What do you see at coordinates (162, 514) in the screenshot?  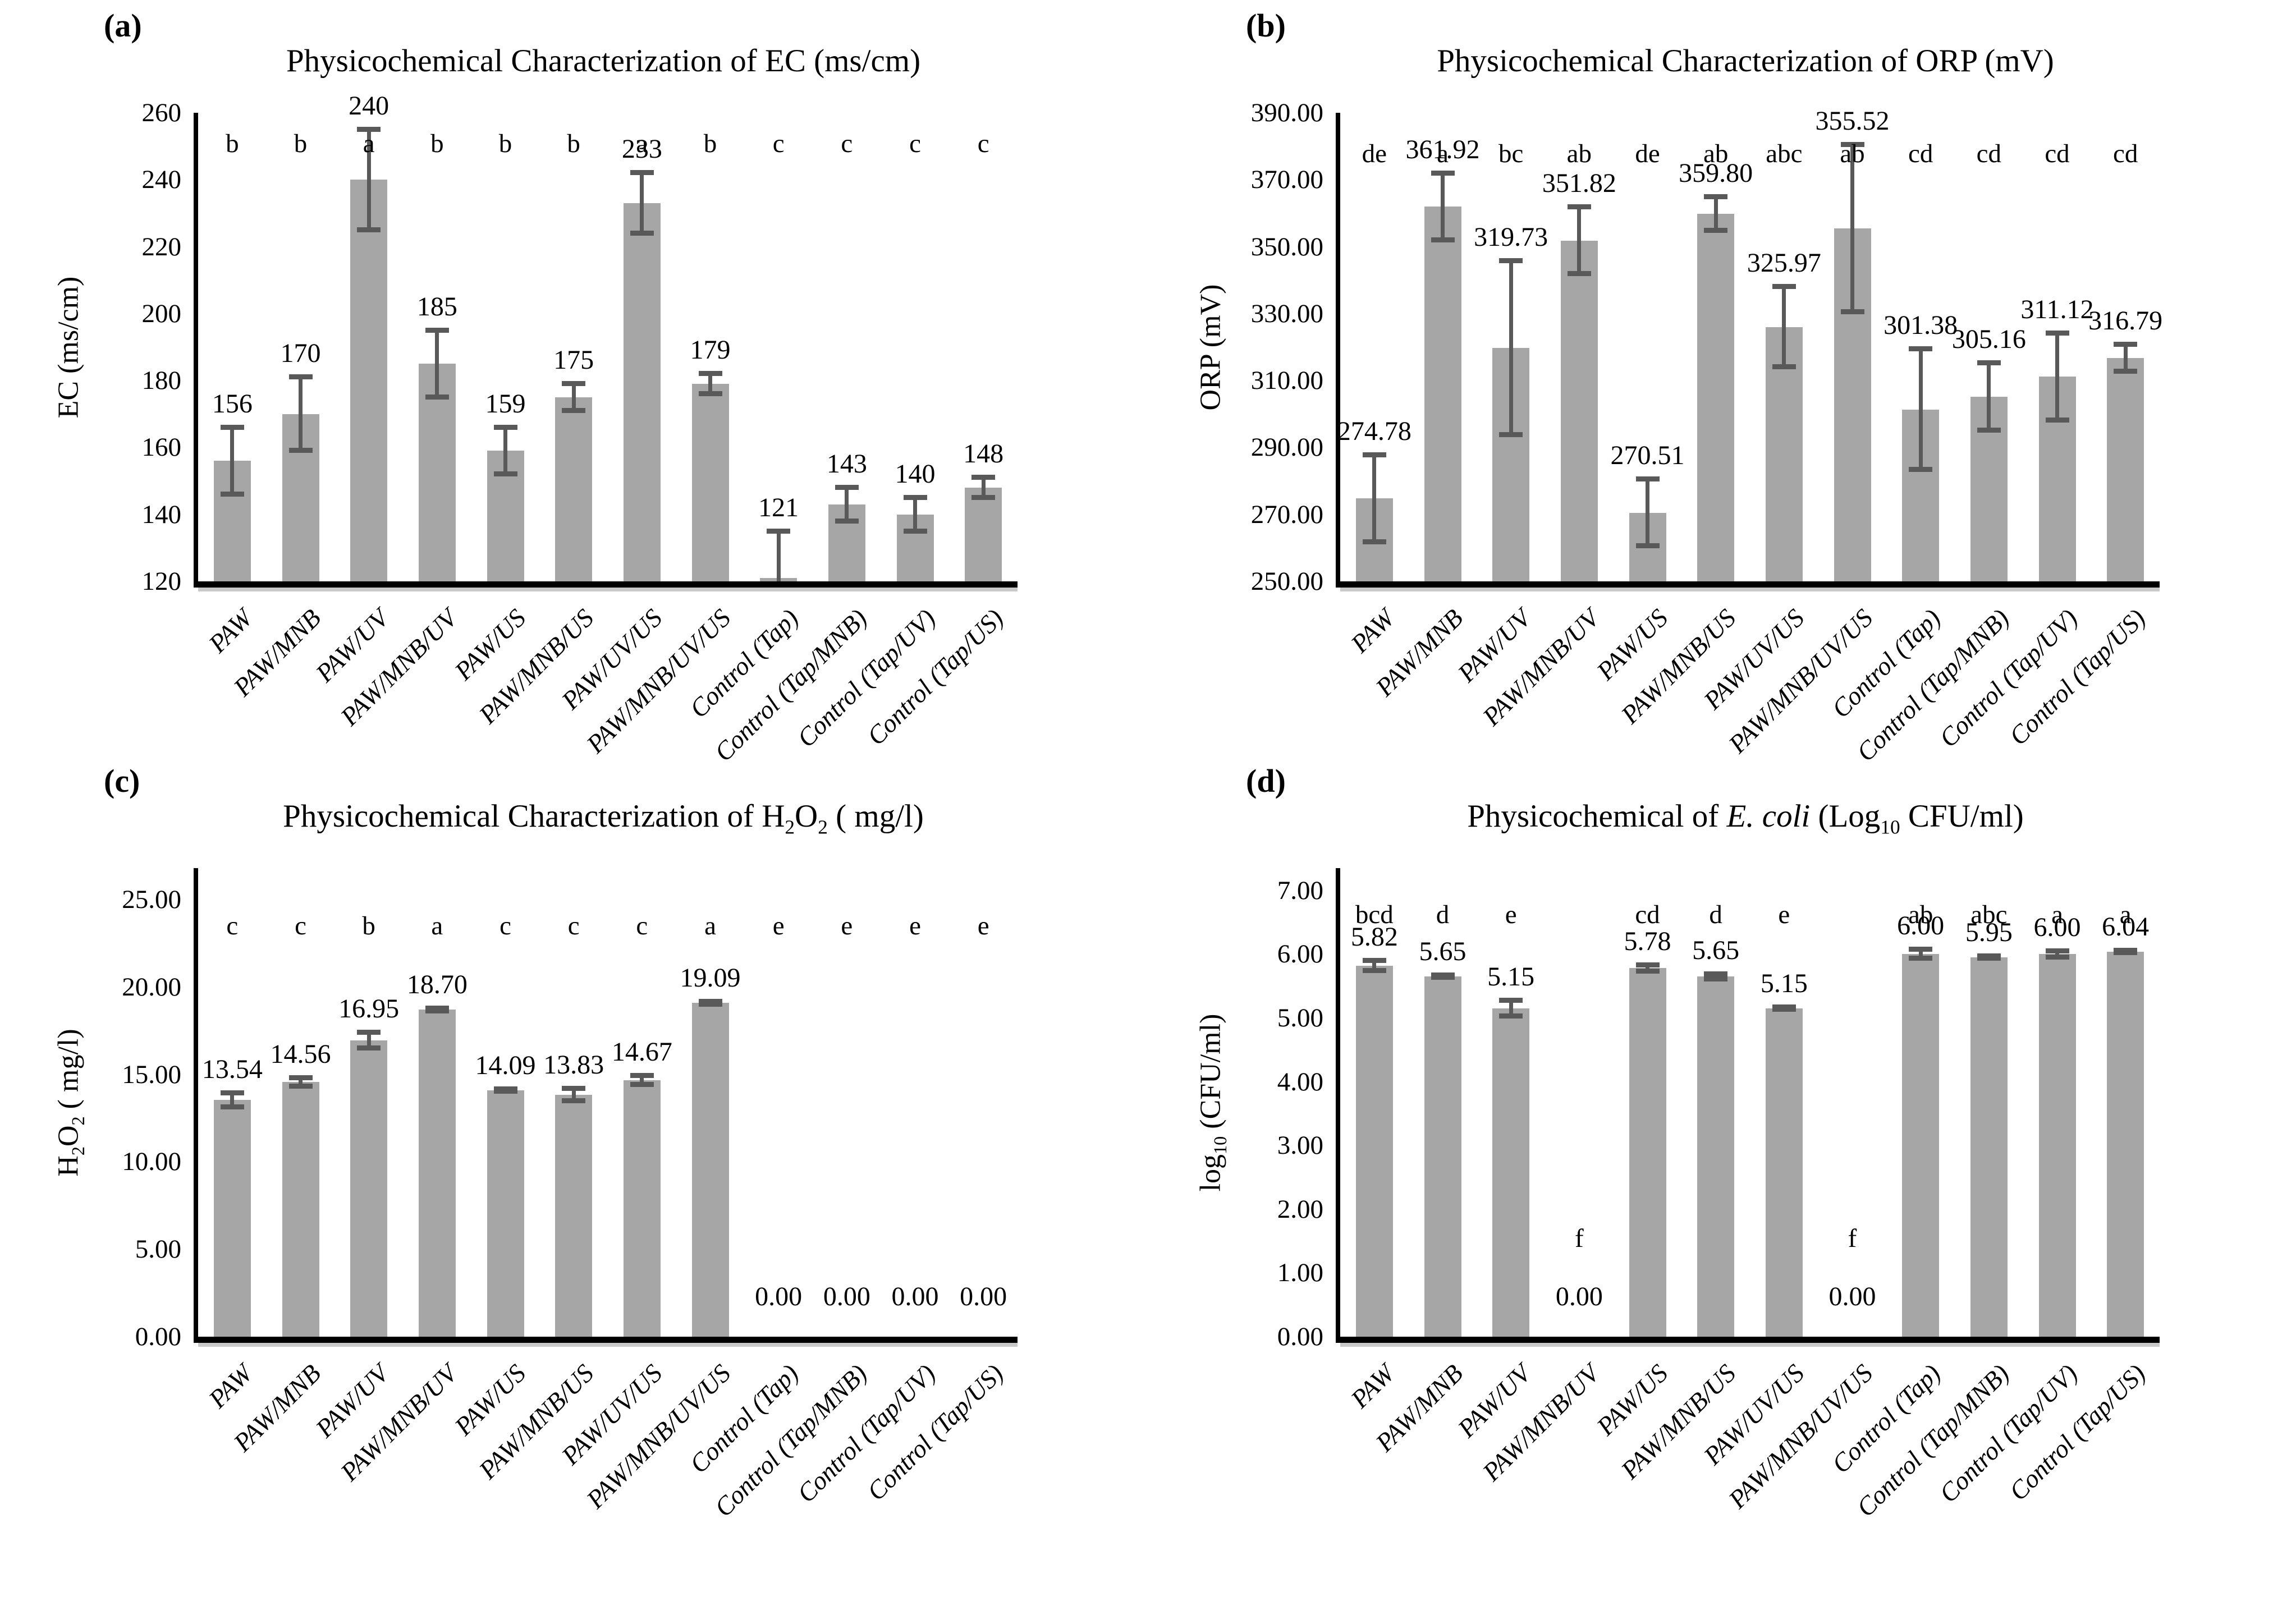 I see `y-axis-tick-label: 140` at bounding box center [162, 514].